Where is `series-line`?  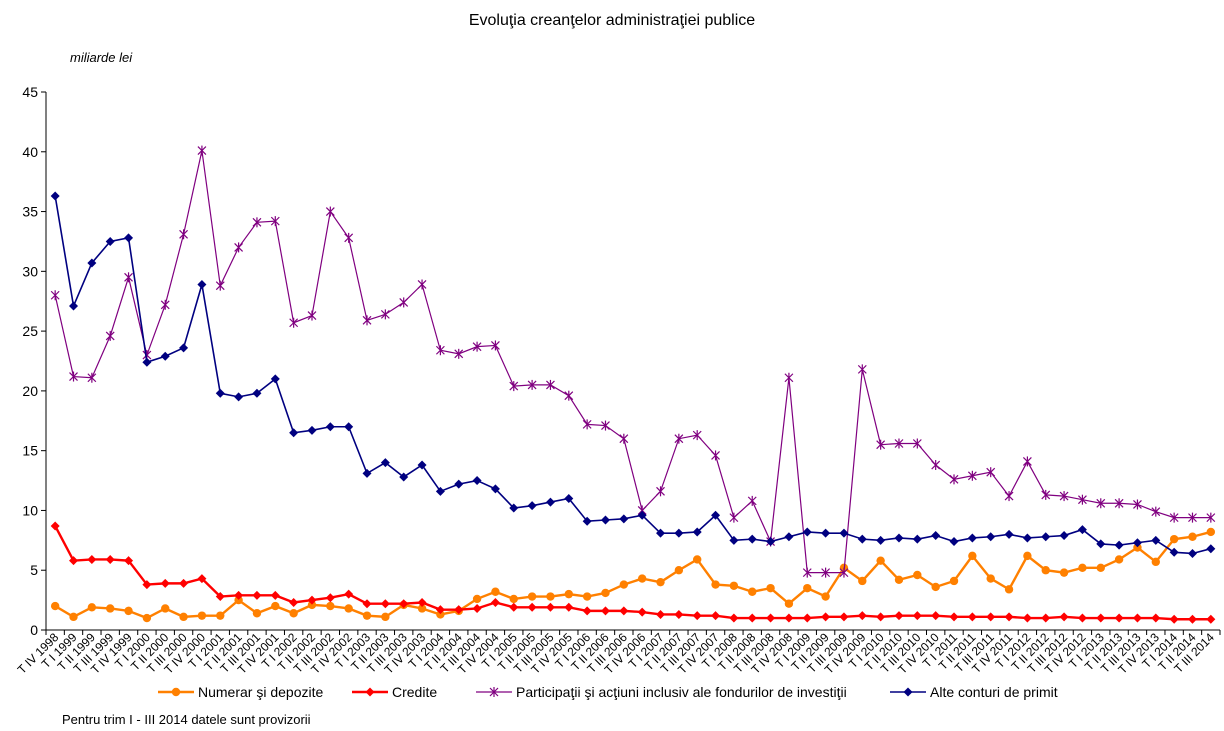
series-line is located at coordinates (633, 575).